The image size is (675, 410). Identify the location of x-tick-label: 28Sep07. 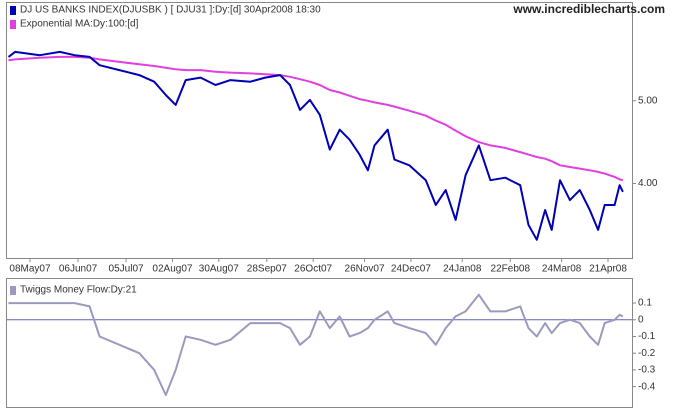
(267, 269).